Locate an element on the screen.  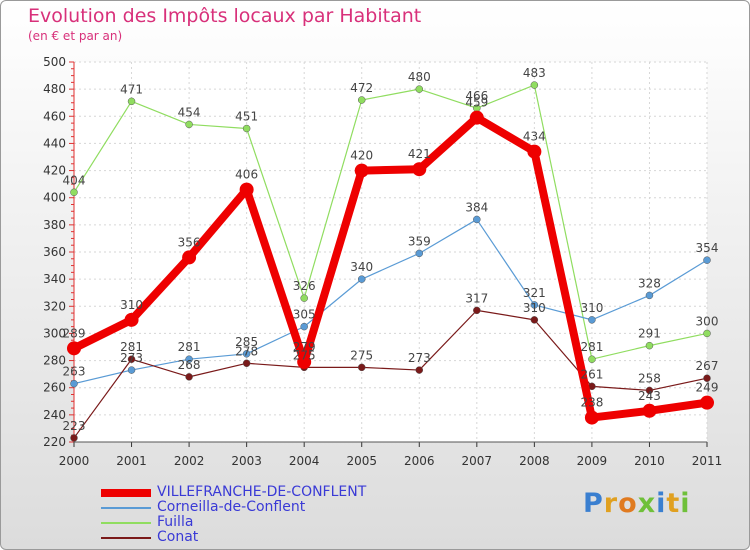
data-label-fuilla-2006: 480 is located at coordinates (419, 77).